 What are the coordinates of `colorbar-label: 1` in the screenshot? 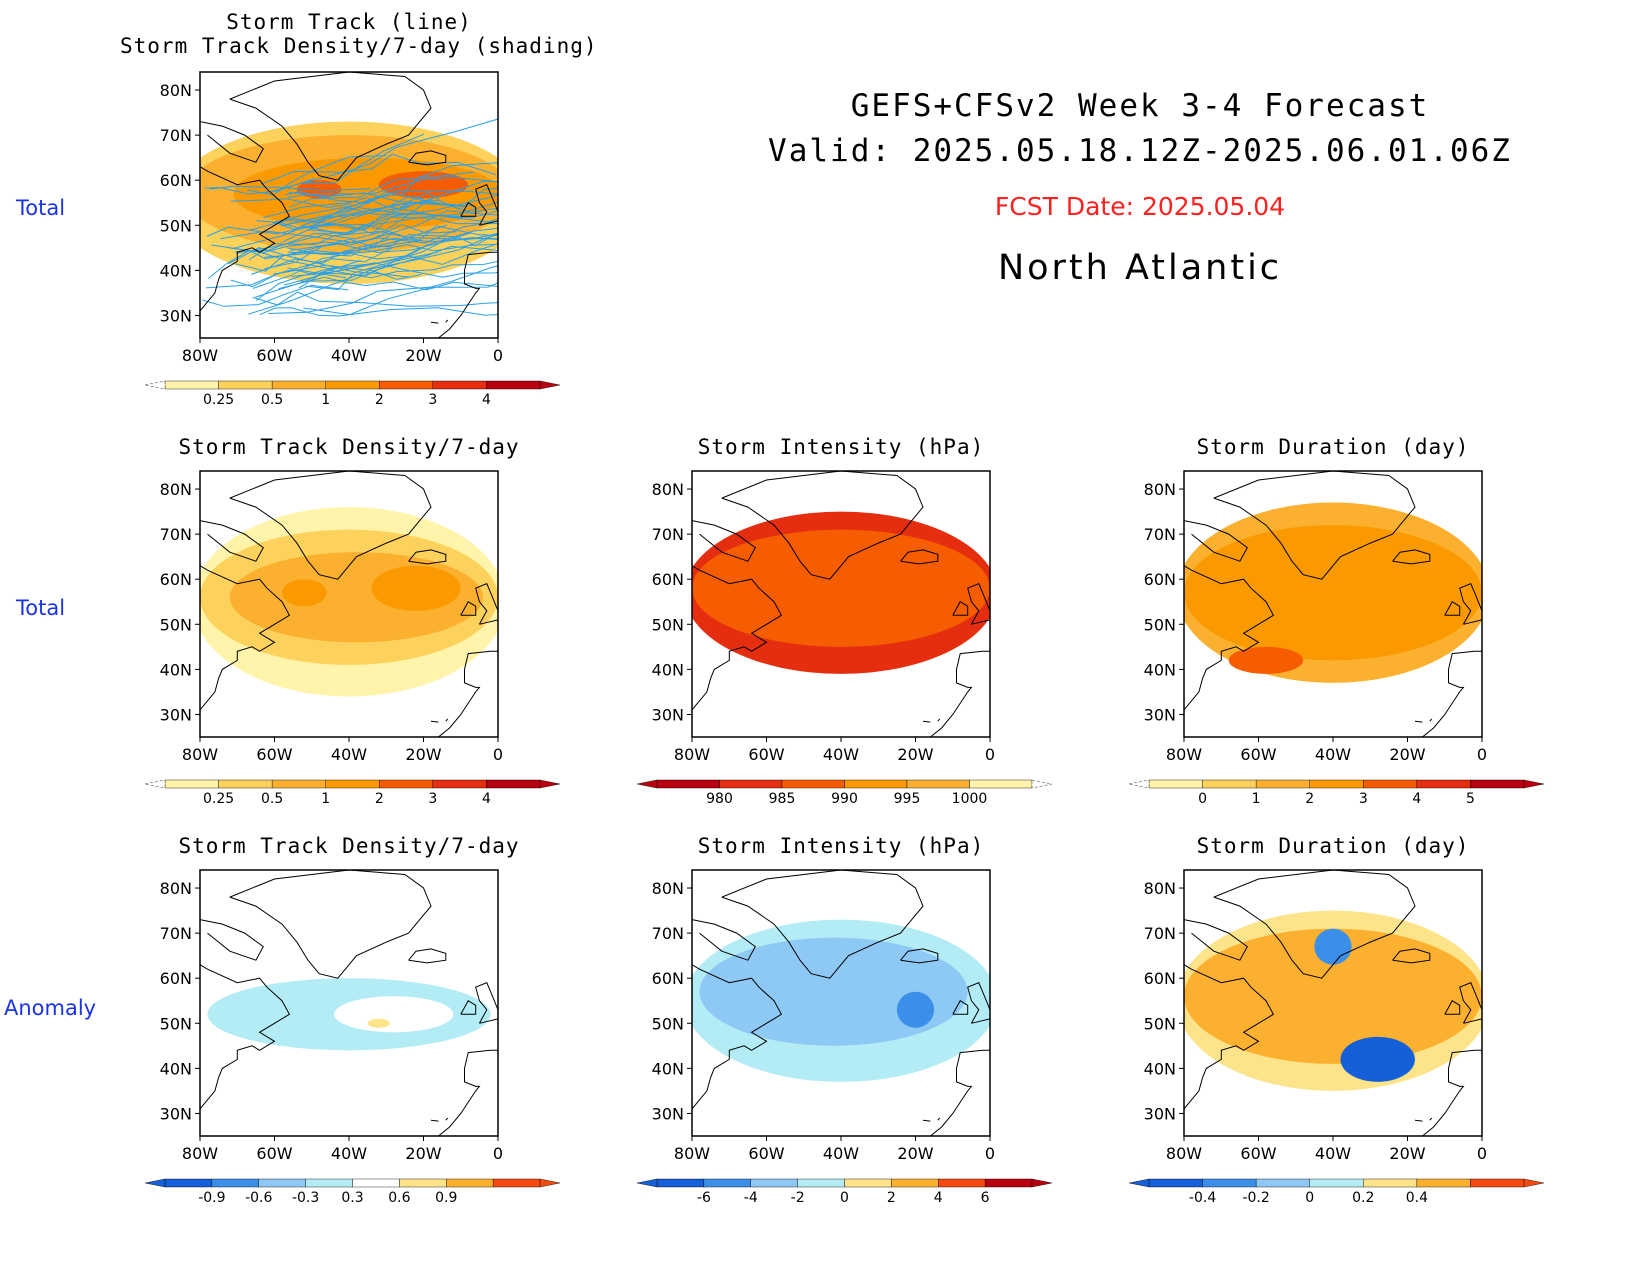 It's located at (325, 400).